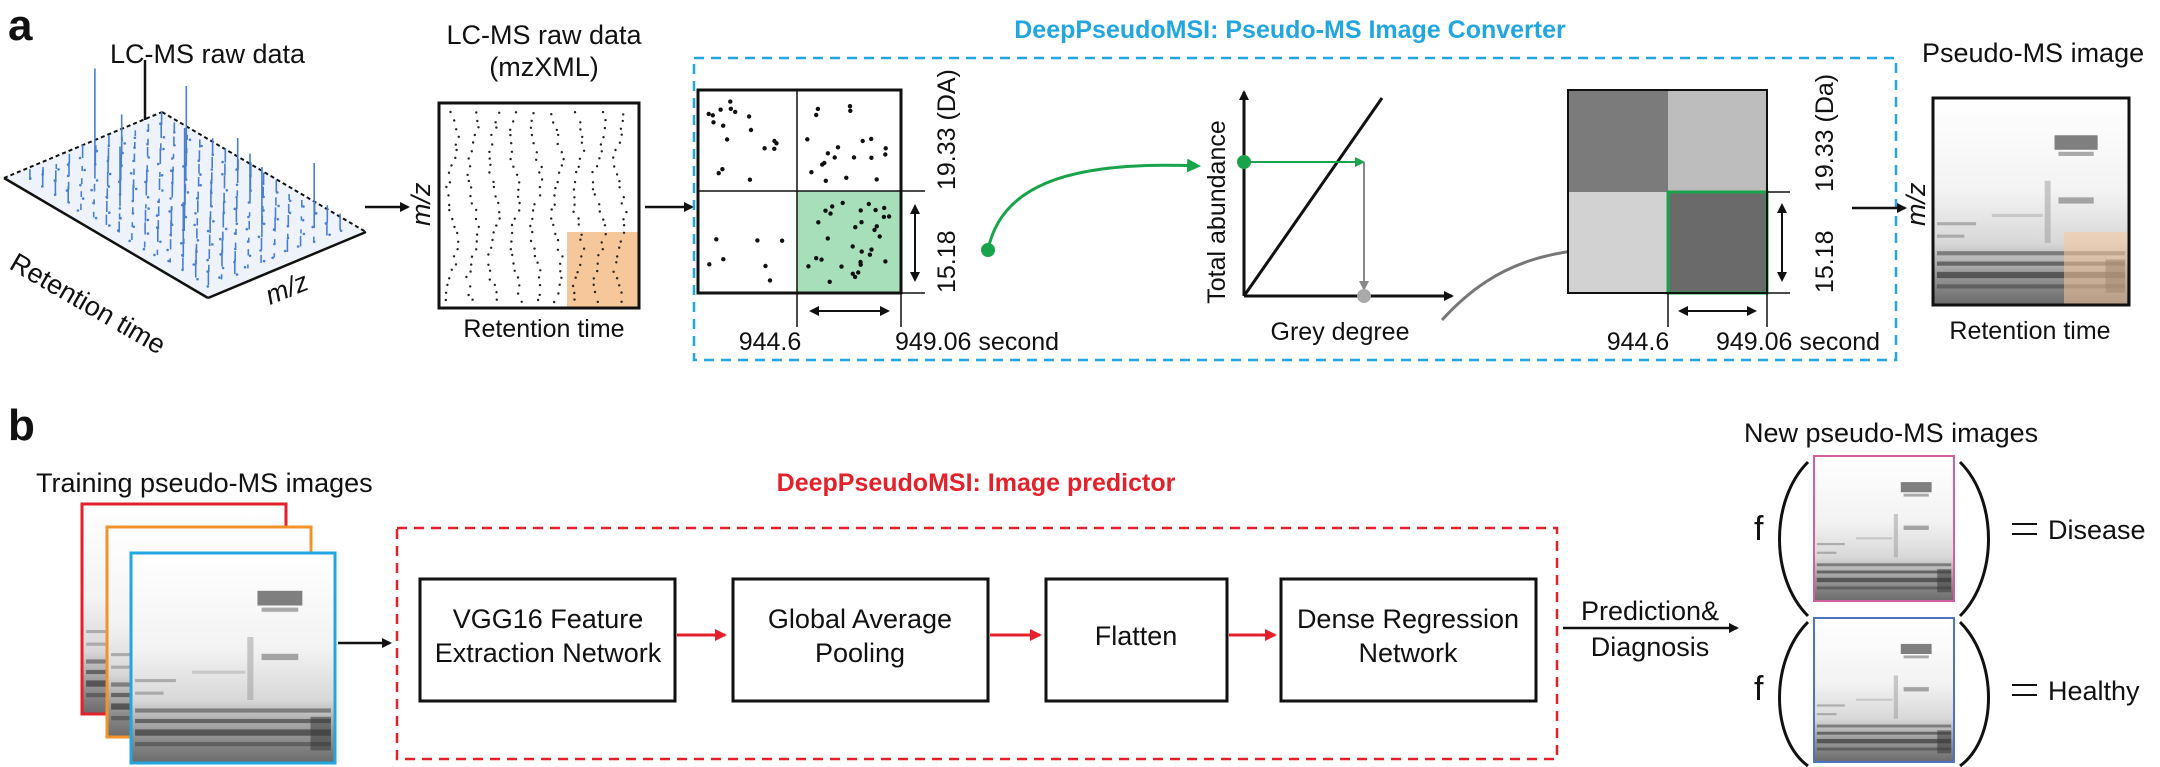 The width and height of the screenshot is (2160, 767). What do you see at coordinates (544, 35) in the screenshot?
I see `mzxml-title-line1: LC-MS raw data` at bounding box center [544, 35].